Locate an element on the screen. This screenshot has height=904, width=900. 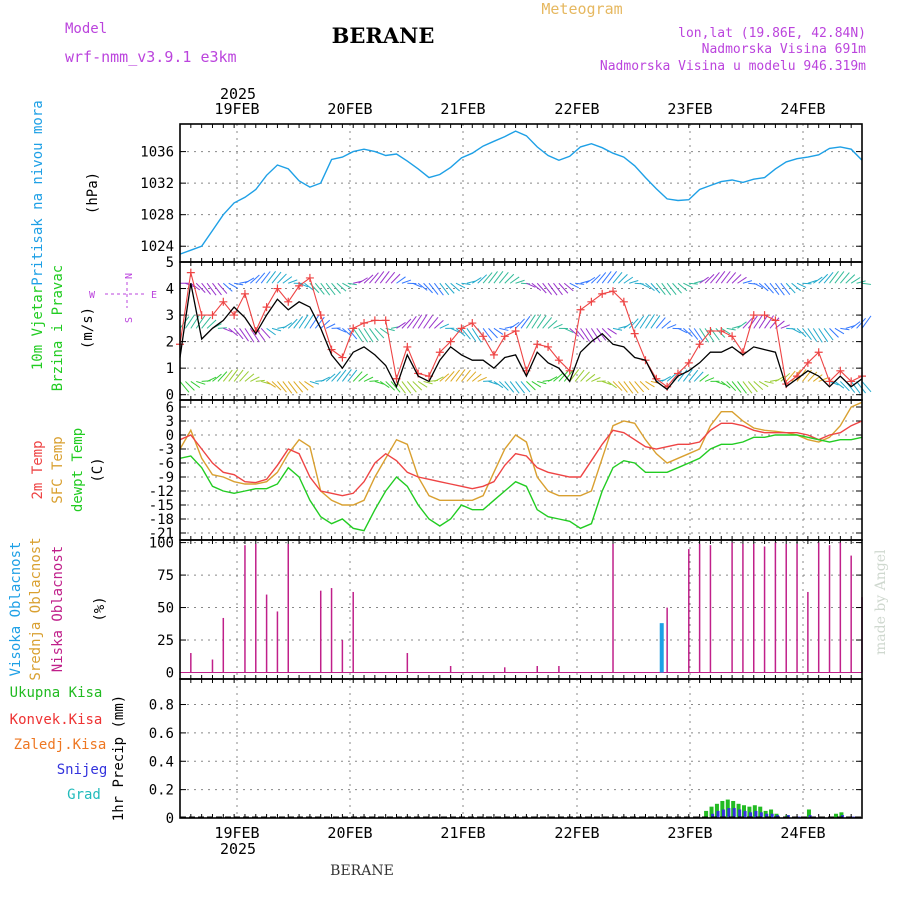
footer-station: BERANE is located at coordinates (362, 871).